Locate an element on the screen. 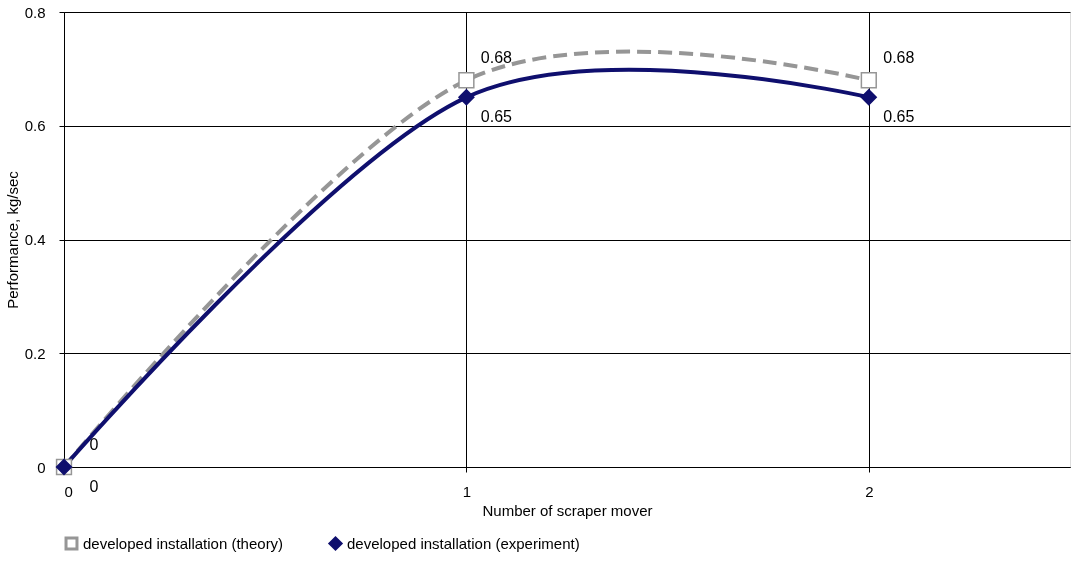  x-axis-title: Number of scraper mover is located at coordinates (567, 510).